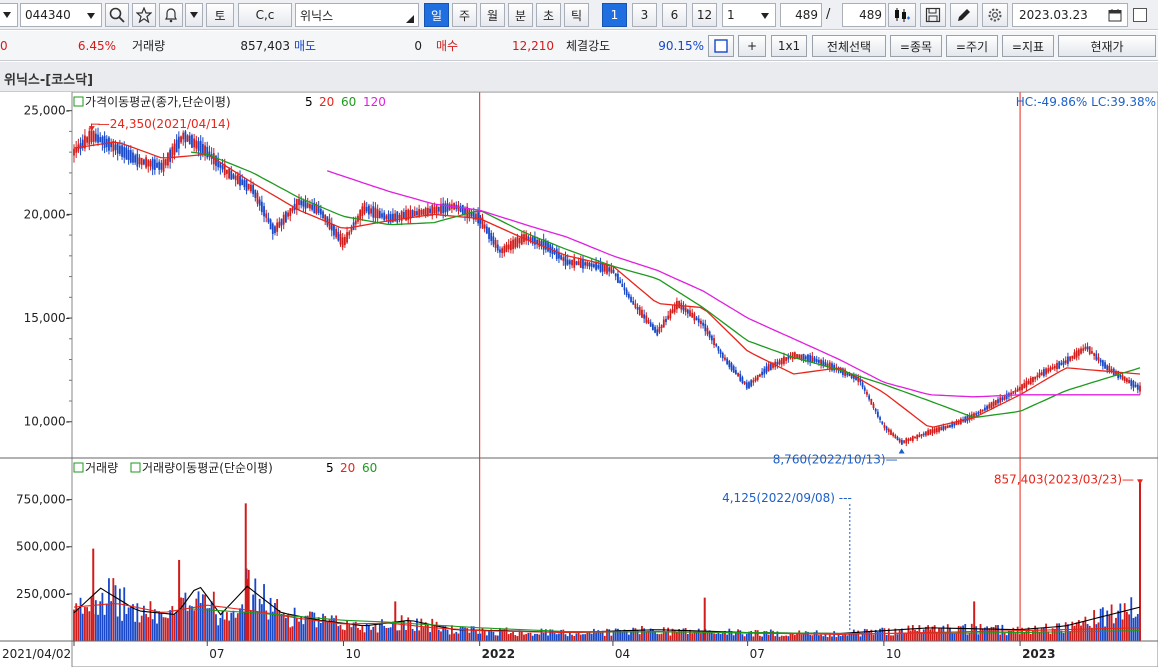 The width and height of the screenshot is (1158, 667). I want to click on menu-dropdown-button, so click(9, 15).